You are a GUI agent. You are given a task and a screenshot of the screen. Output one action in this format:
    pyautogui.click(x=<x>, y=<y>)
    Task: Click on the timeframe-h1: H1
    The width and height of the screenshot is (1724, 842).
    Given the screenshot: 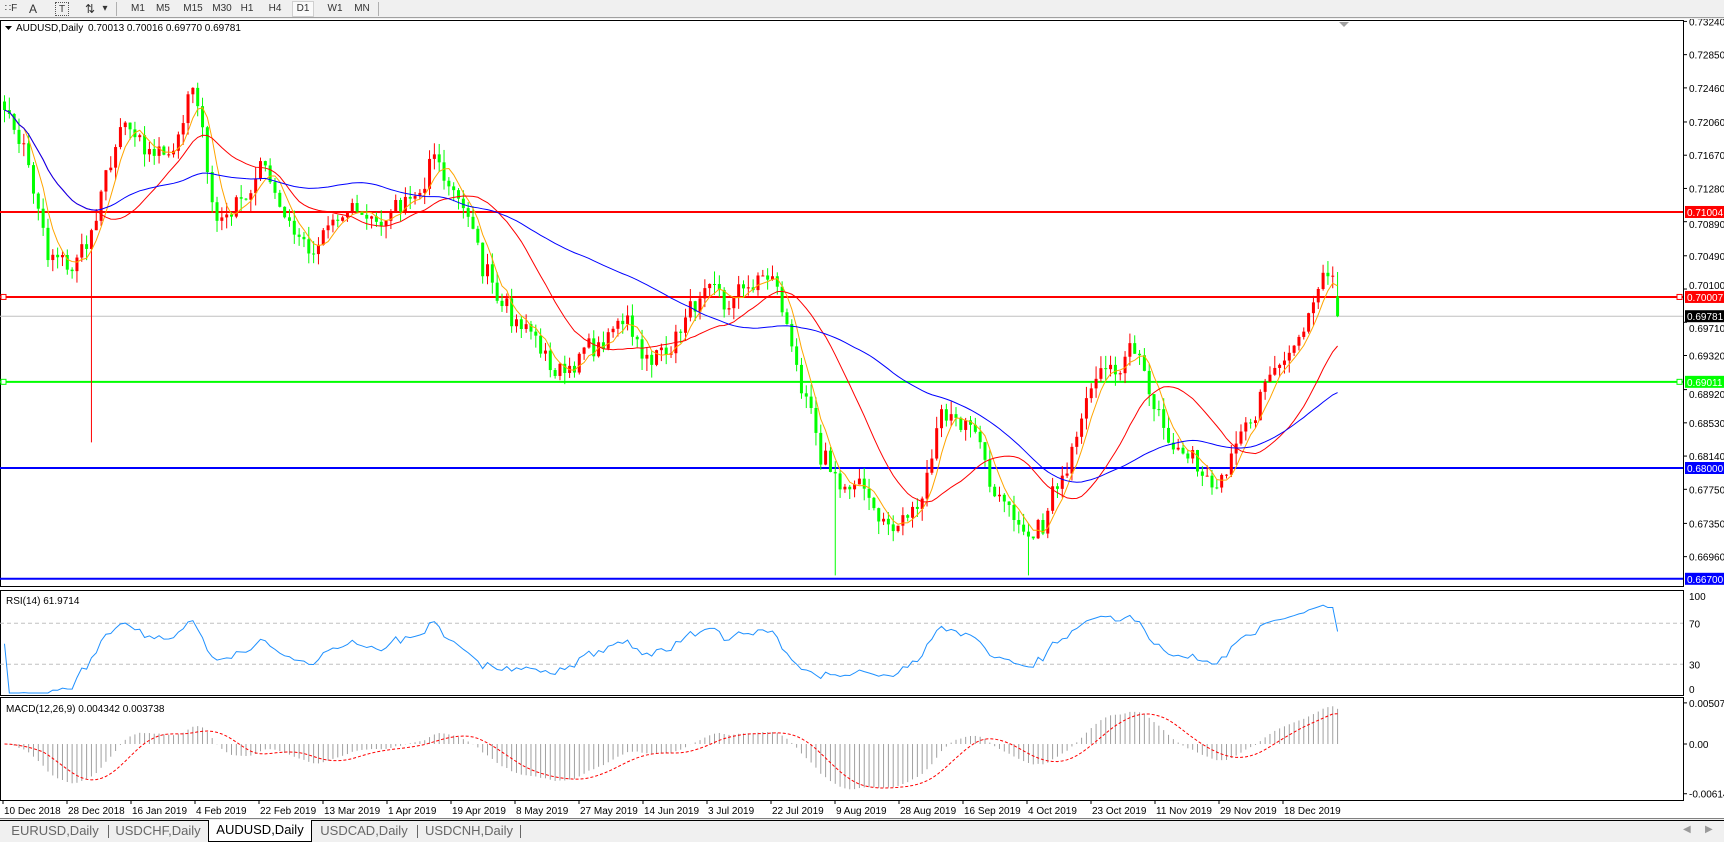 What is the action you would take?
    pyautogui.click(x=247, y=9)
    